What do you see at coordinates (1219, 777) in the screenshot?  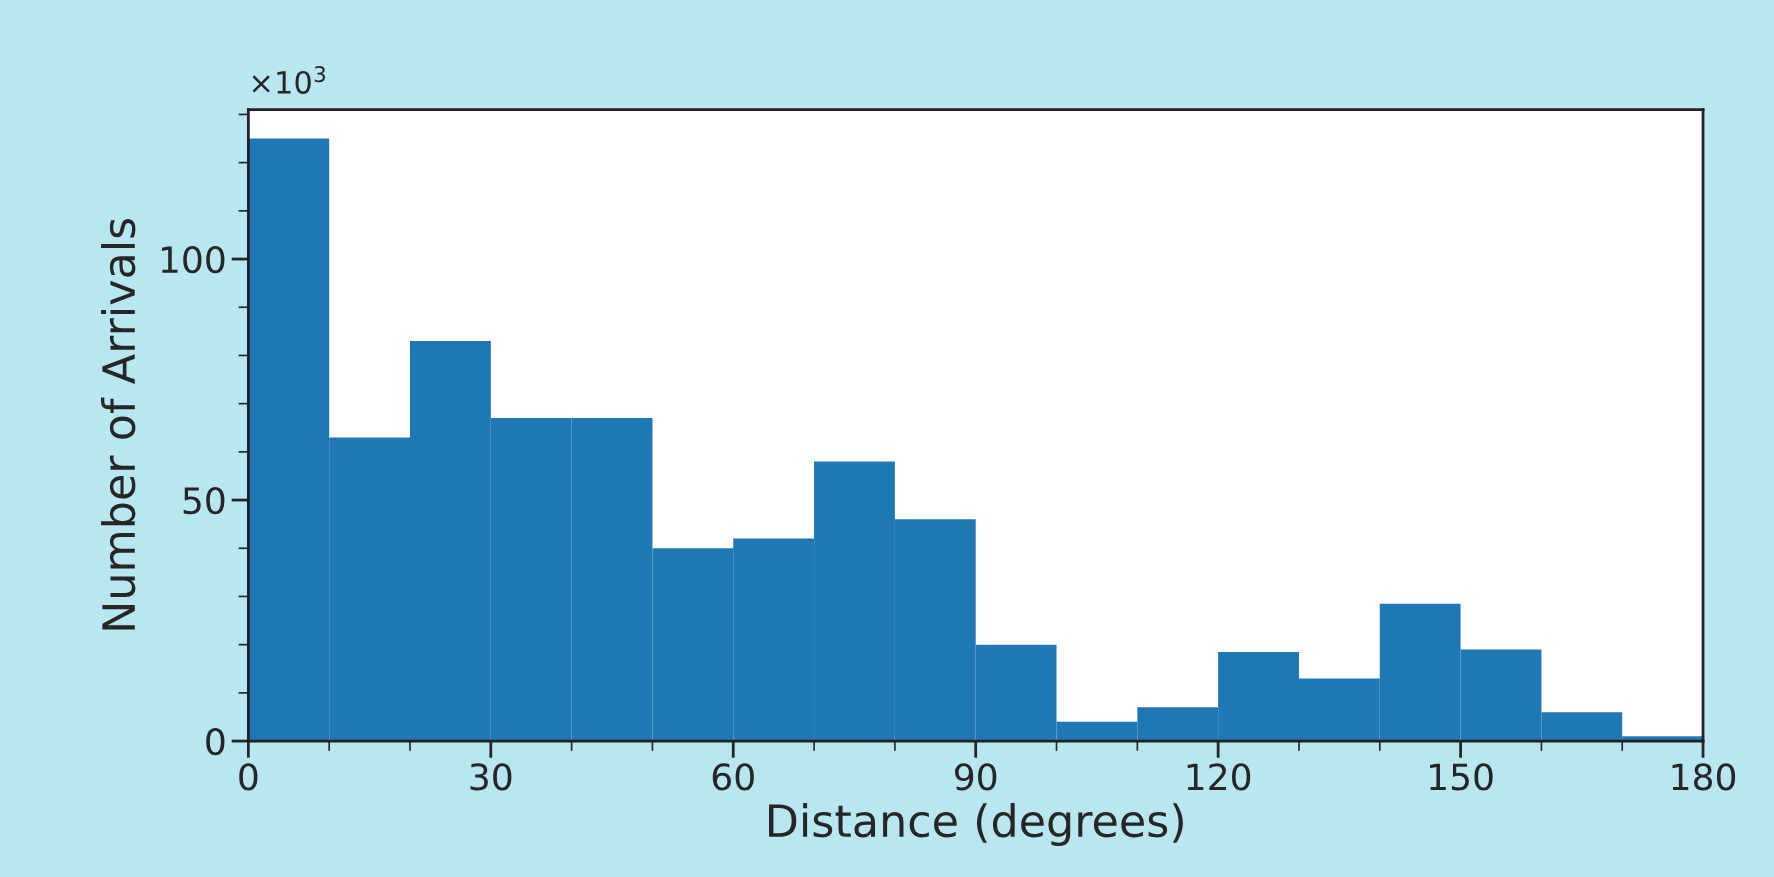 I see `x-tick-label: 120` at bounding box center [1219, 777].